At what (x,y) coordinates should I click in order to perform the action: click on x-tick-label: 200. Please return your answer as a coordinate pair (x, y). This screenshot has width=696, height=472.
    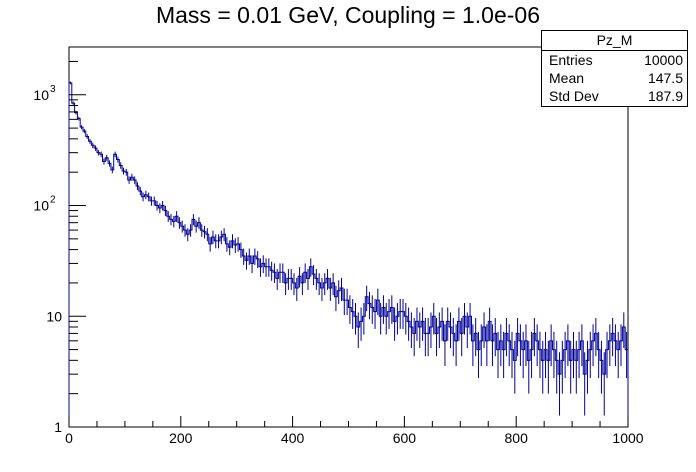
    Looking at the image, I should click on (181, 438).